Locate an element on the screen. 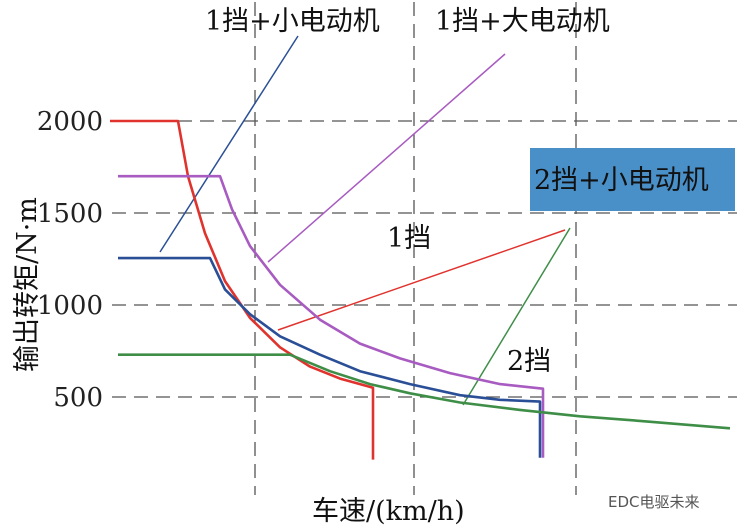 The height and width of the screenshot is (531, 739). annotation-1st-gear: 1挡 is located at coordinates (409, 238).